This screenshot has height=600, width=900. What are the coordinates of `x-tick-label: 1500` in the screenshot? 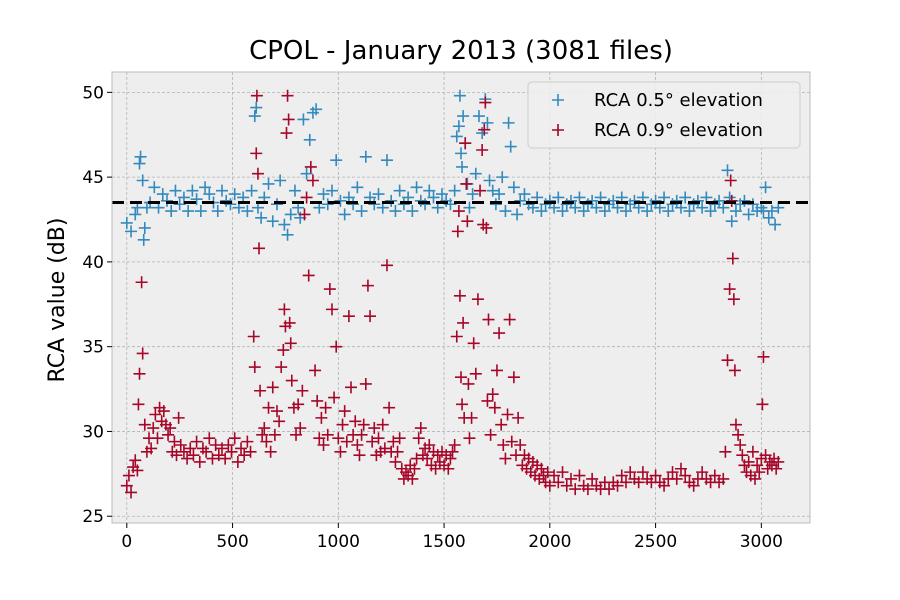 It's located at (443, 542).